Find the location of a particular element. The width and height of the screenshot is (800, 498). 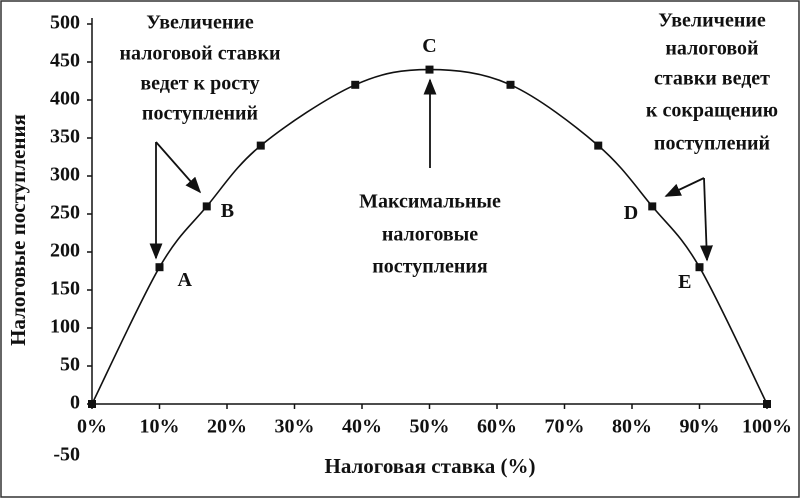

point-label: E is located at coordinates (684, 282).